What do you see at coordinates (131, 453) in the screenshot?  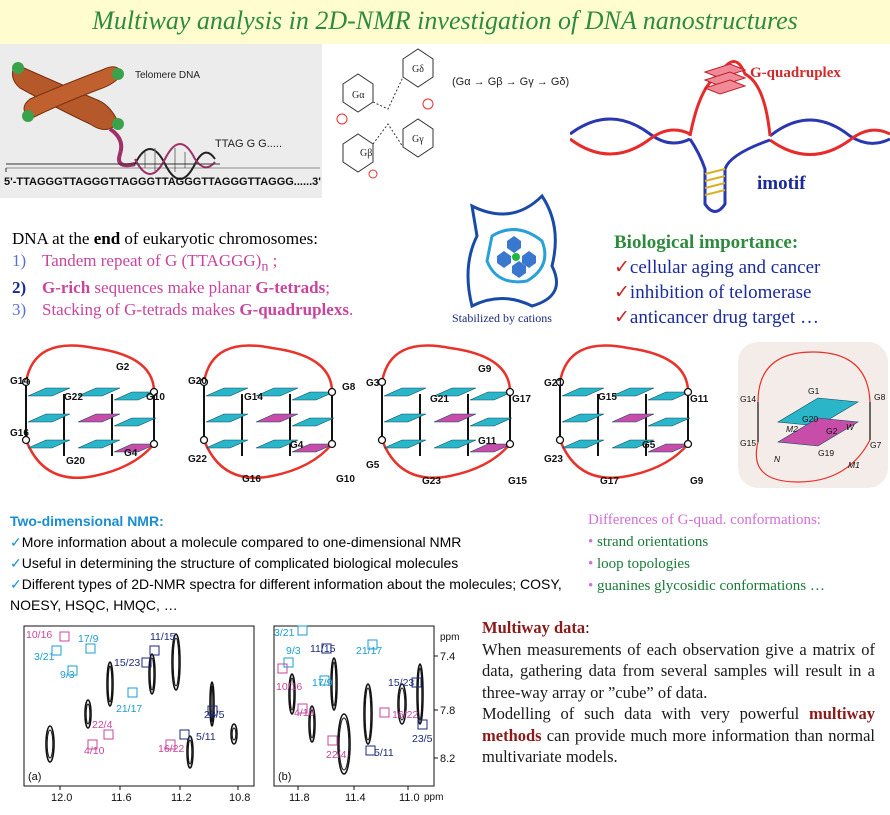 I see `topology-label: G4` at bounding box center [131, 453].